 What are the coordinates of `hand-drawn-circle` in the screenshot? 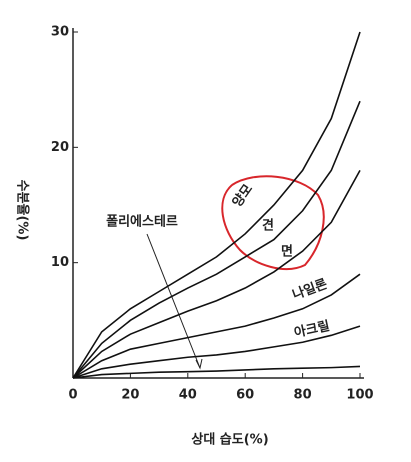 It's located at (273, 222).